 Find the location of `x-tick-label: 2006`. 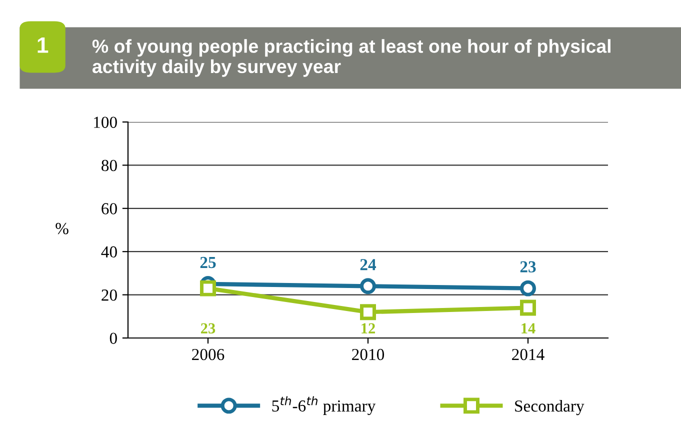

x-tick-label: 2006 is located at coordinates (208, 354).